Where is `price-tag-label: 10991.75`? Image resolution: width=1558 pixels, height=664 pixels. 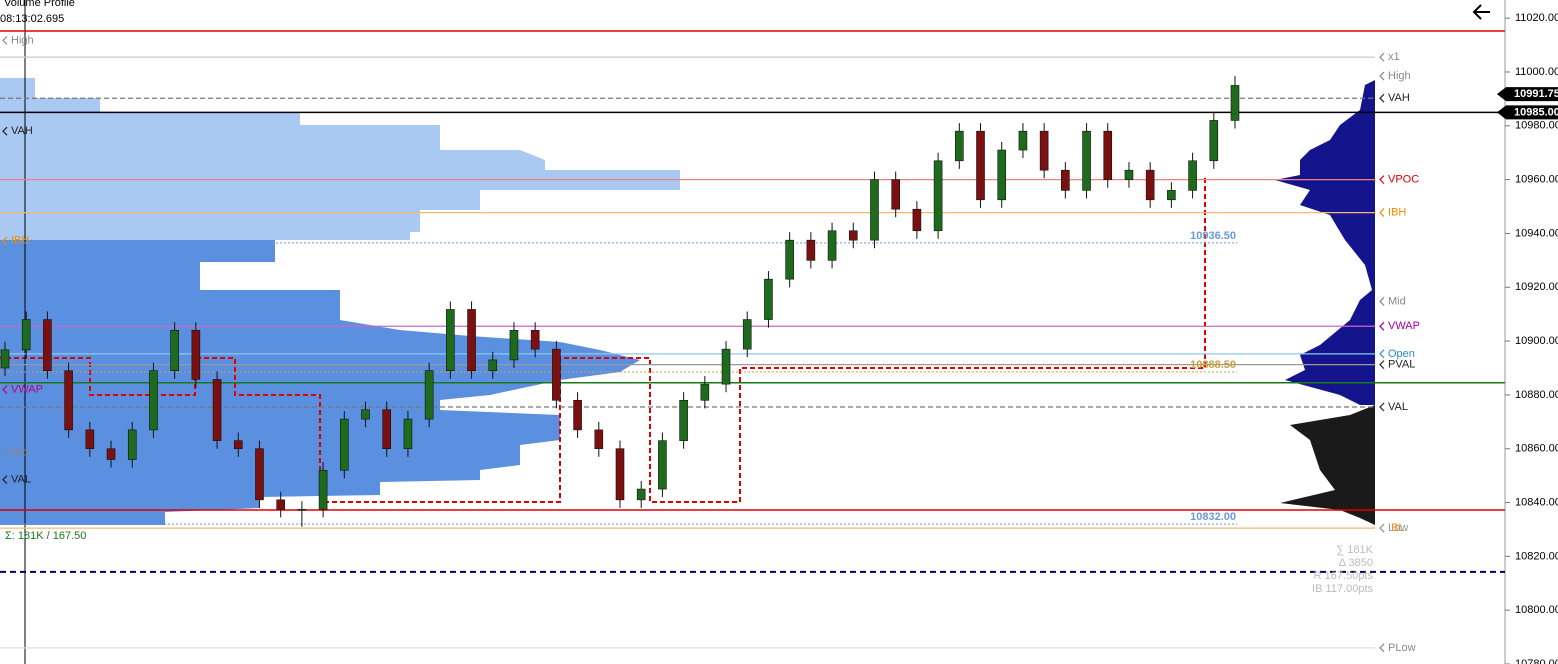 price-tag-label: 10991.75 is located at coordinates (1536, 94).